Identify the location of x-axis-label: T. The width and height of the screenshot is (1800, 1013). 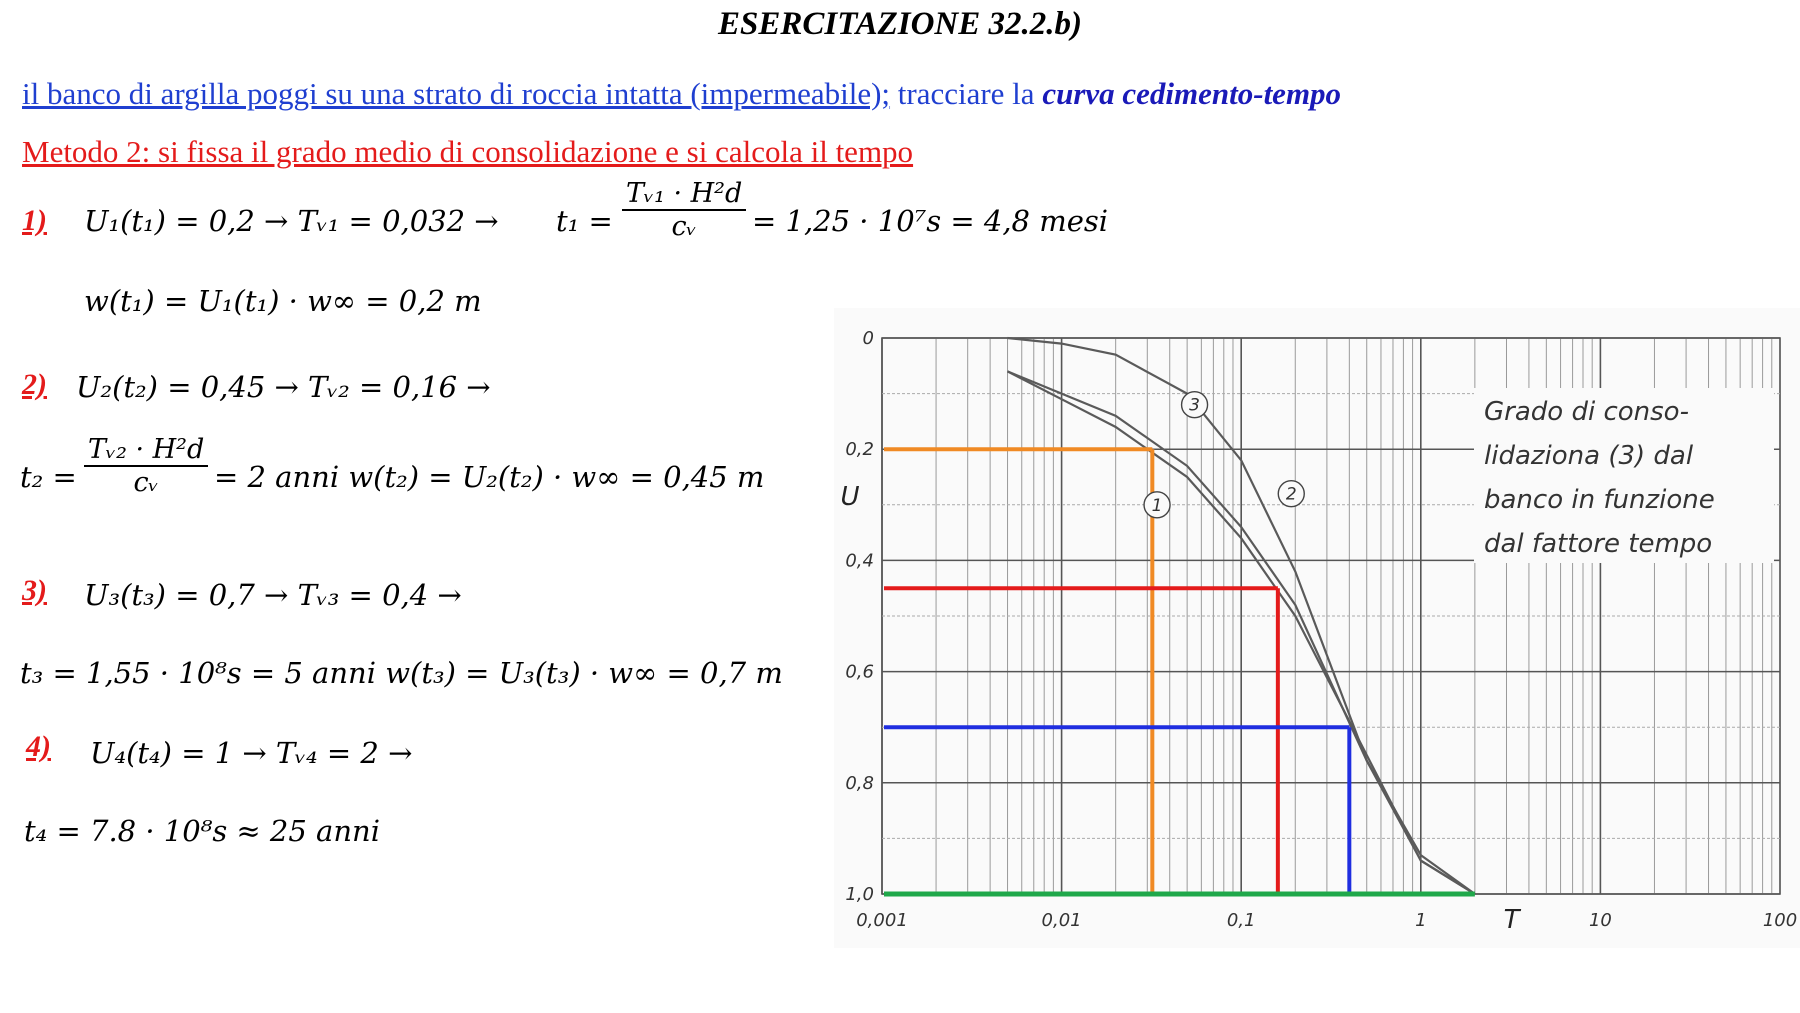
(1513, 920).